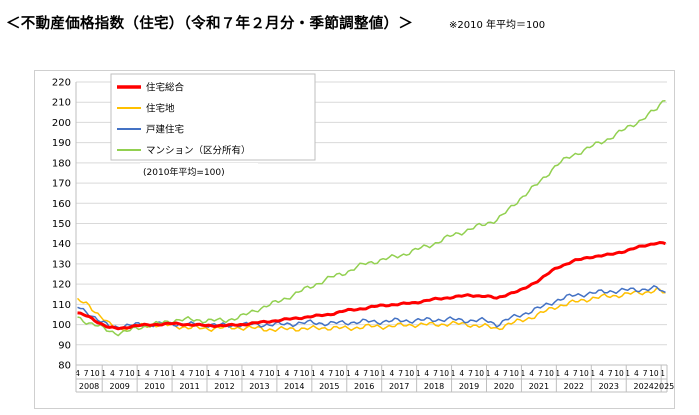 The height and width of the screenshot is (415, 699). Describe the element at coordinates (89, 386) in the screenshot. I see `year-label: 2008` at that location.